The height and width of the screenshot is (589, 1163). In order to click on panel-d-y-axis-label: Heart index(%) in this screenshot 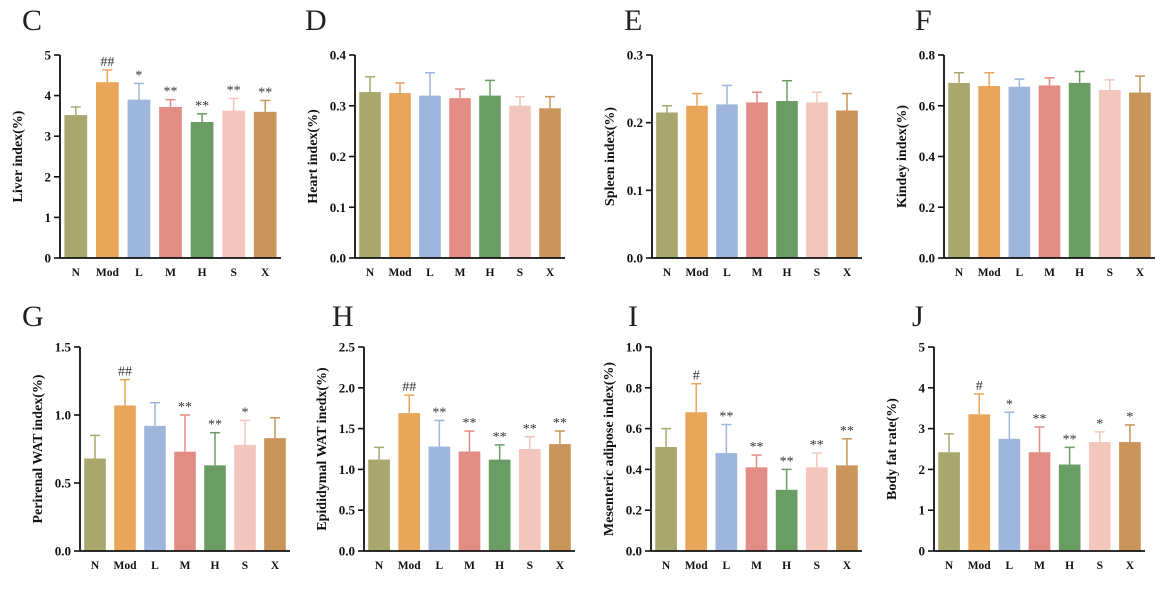, I will do `click(313, 156)`.